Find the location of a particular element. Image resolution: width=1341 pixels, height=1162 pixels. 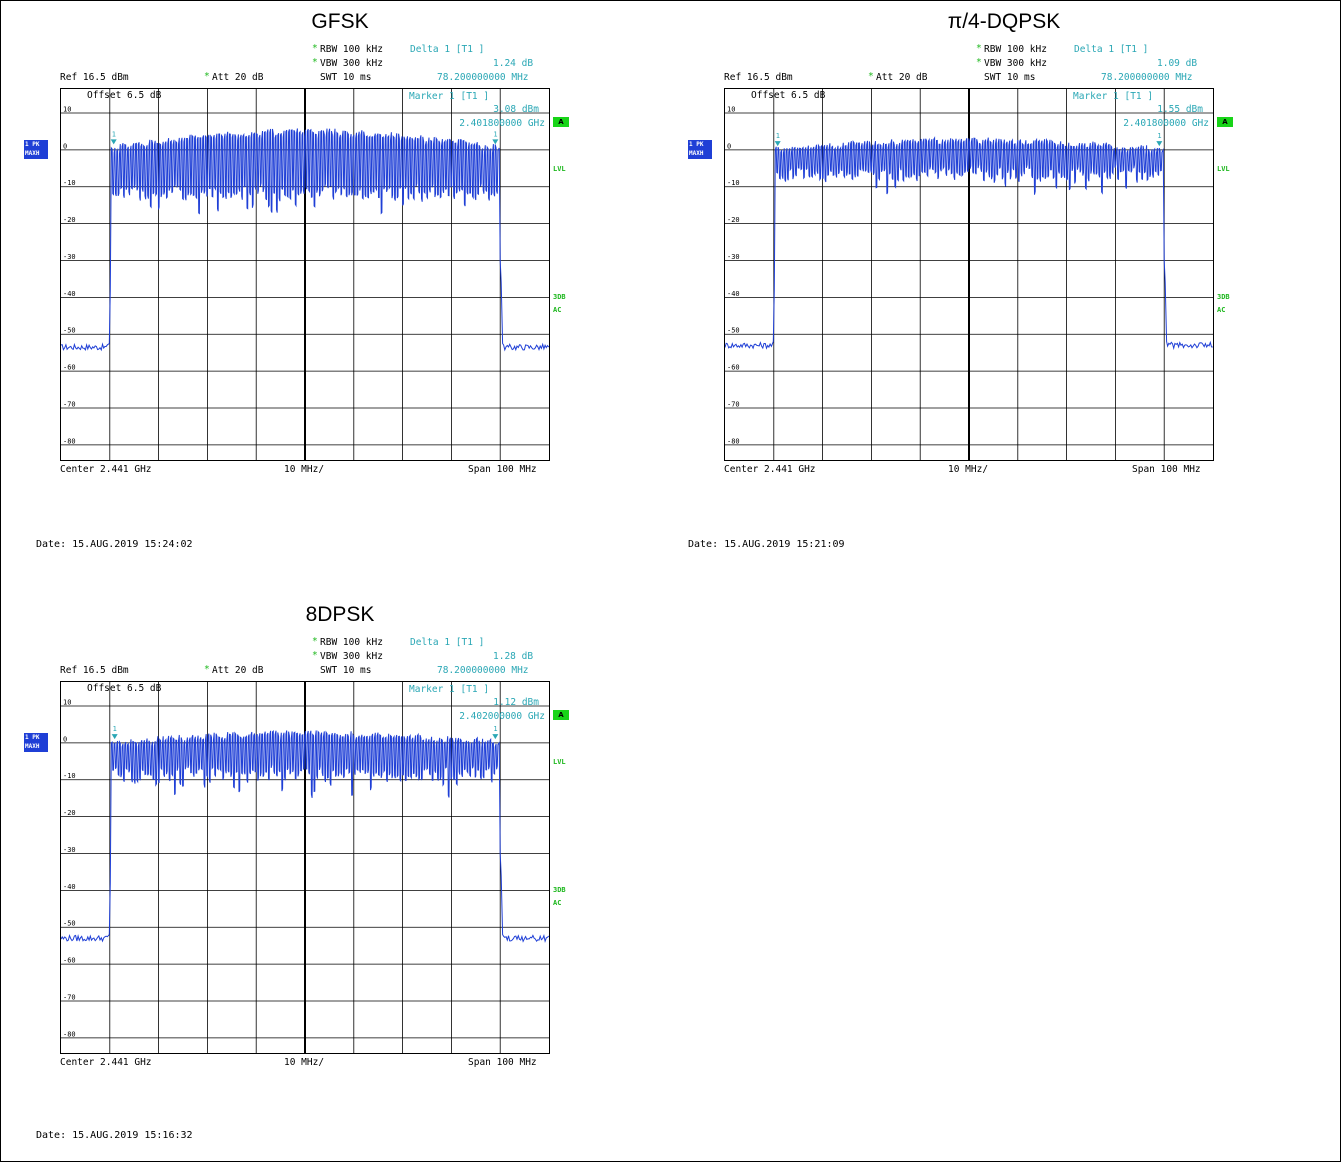

panel-title: GFSK is located at coordinates (340, 21).